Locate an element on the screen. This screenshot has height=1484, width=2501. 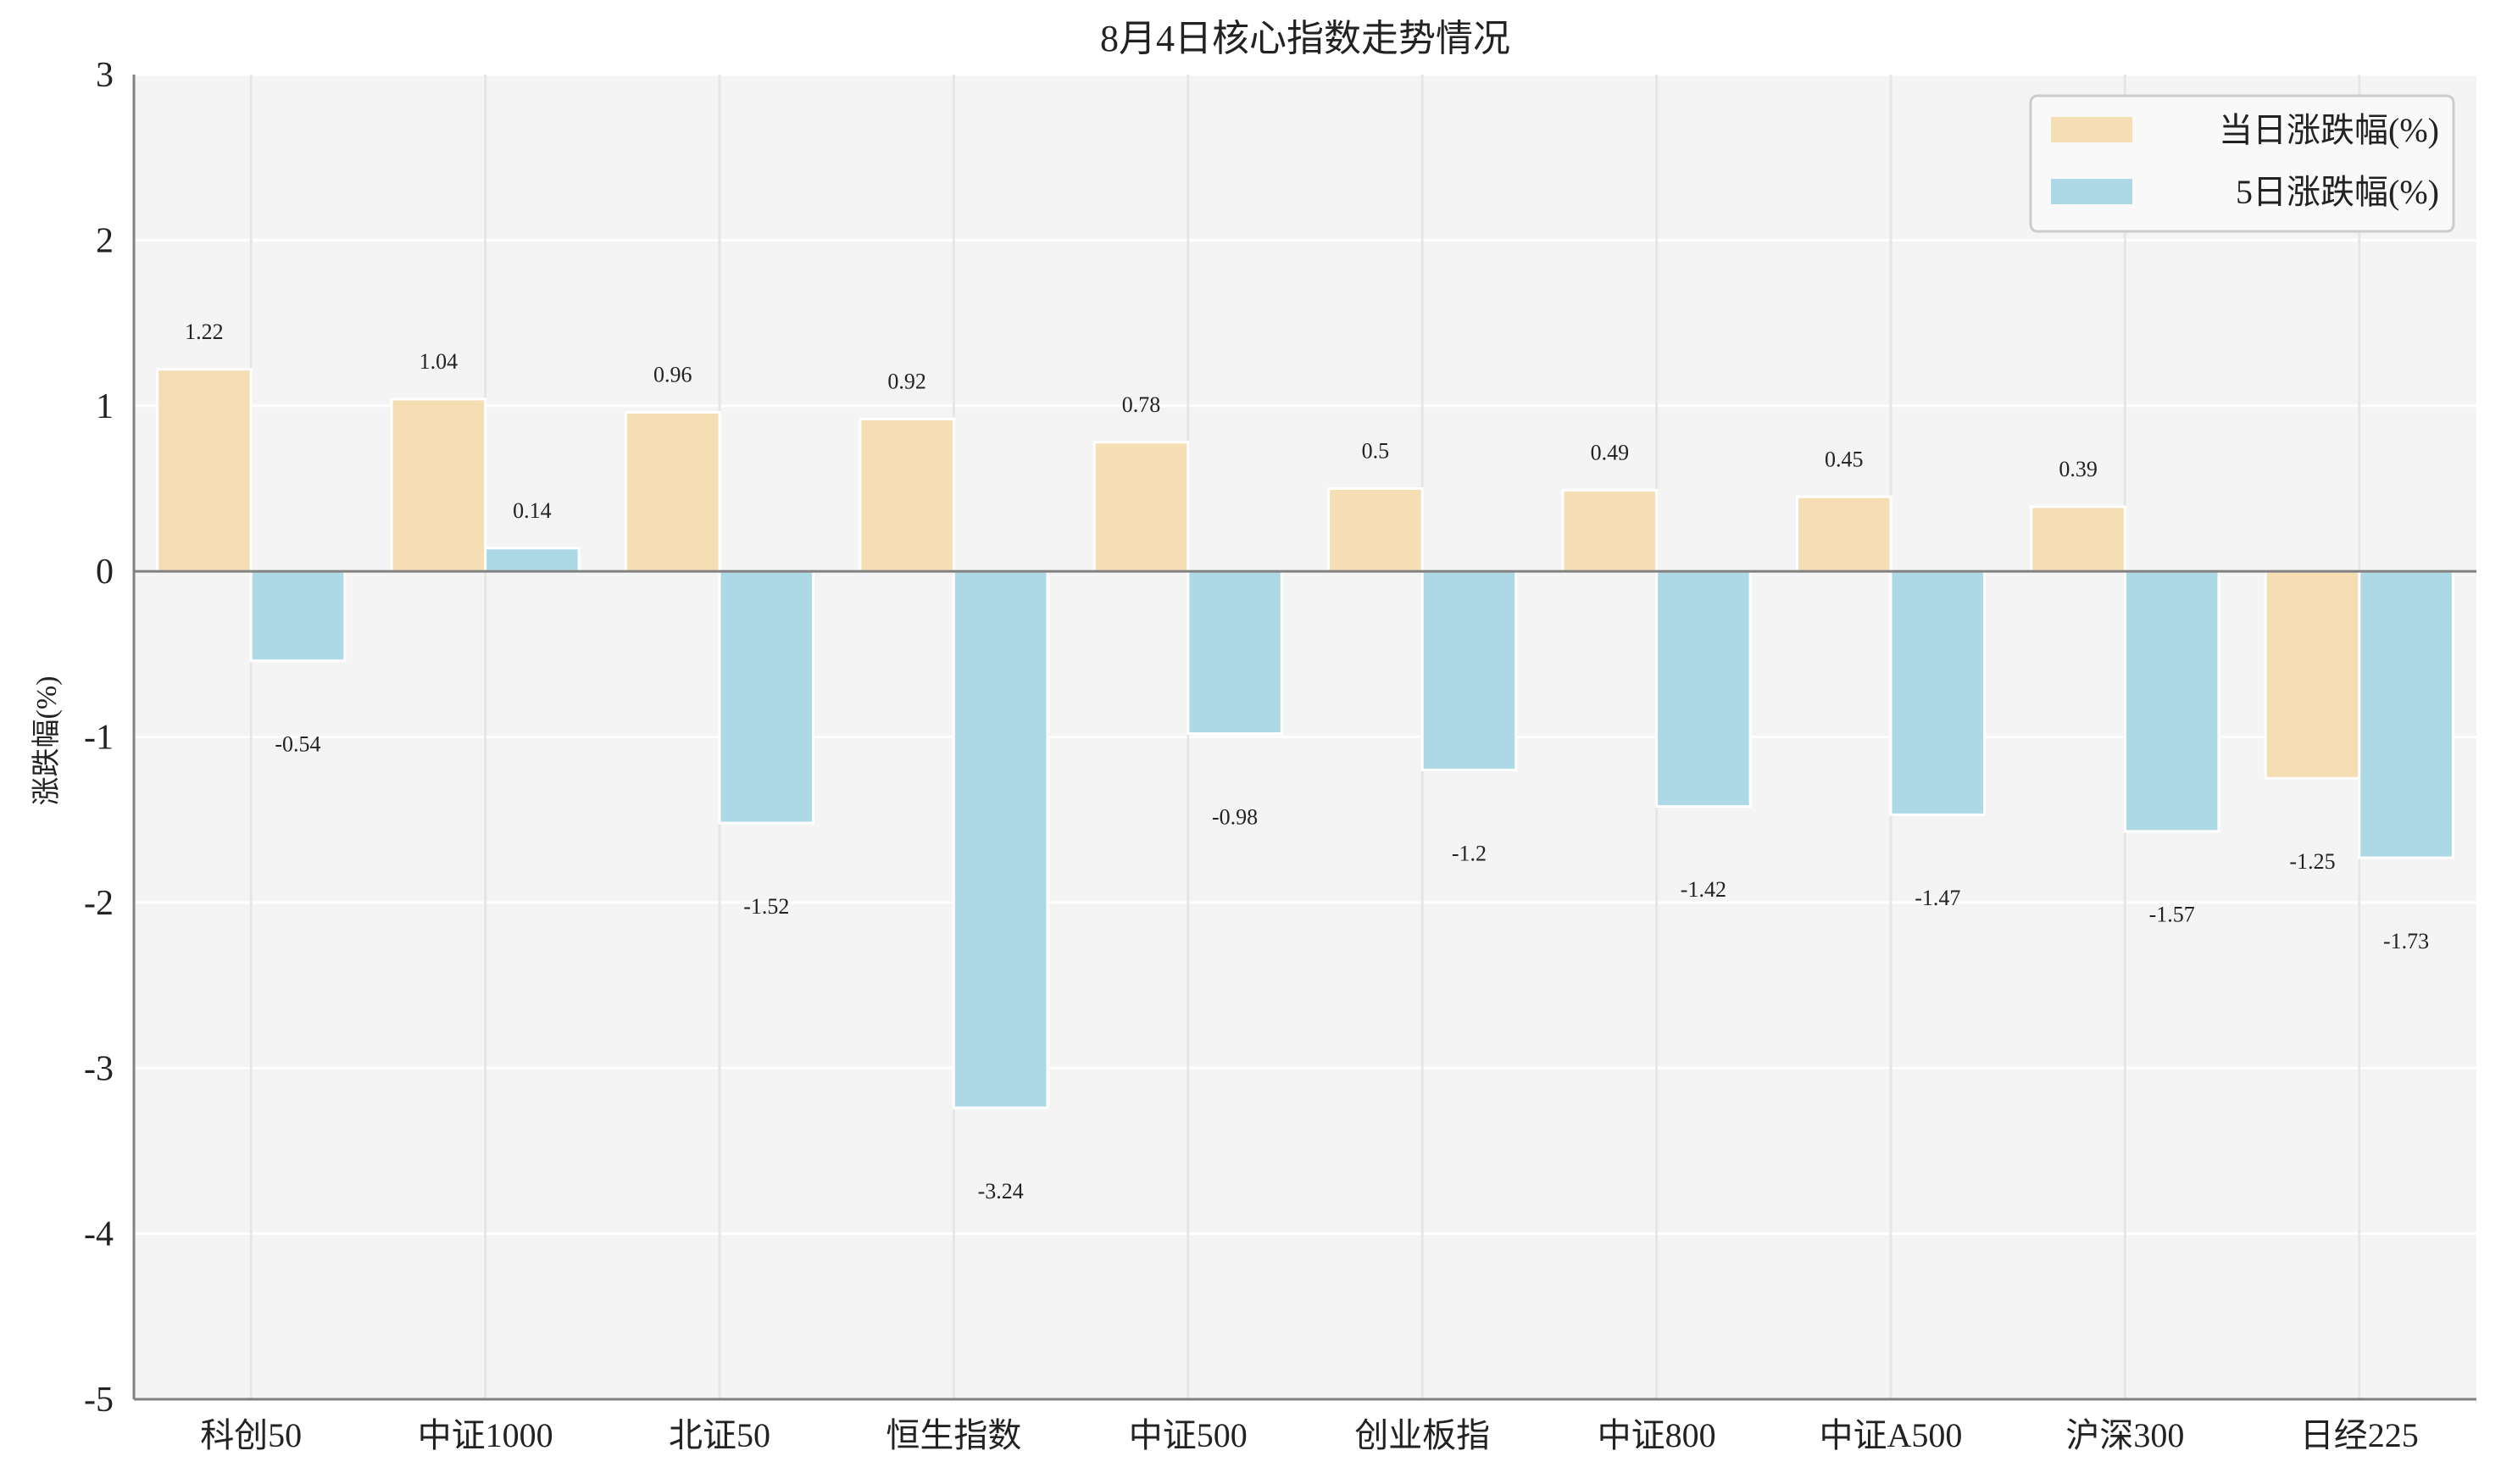
data-label: -0.54 is located at coordinates (297, 744).